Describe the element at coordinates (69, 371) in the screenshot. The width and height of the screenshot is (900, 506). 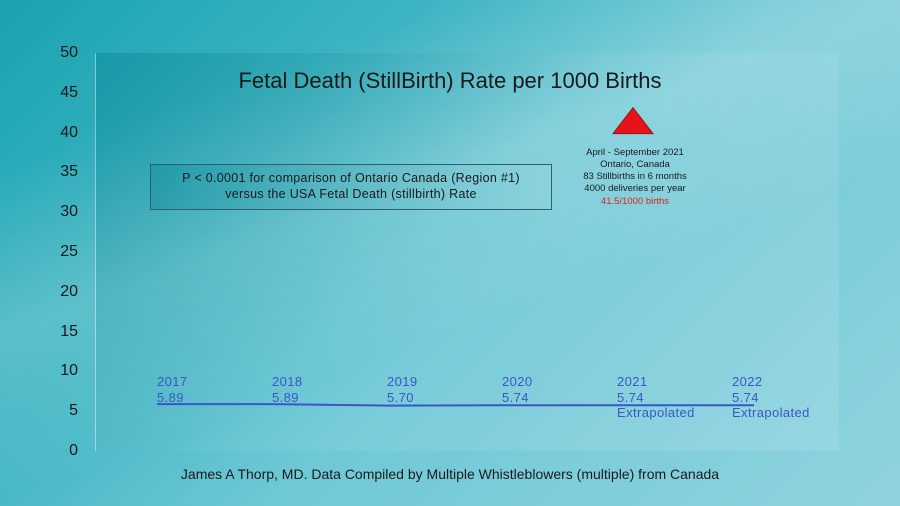
I see `y-tick-label: 10` at that location.